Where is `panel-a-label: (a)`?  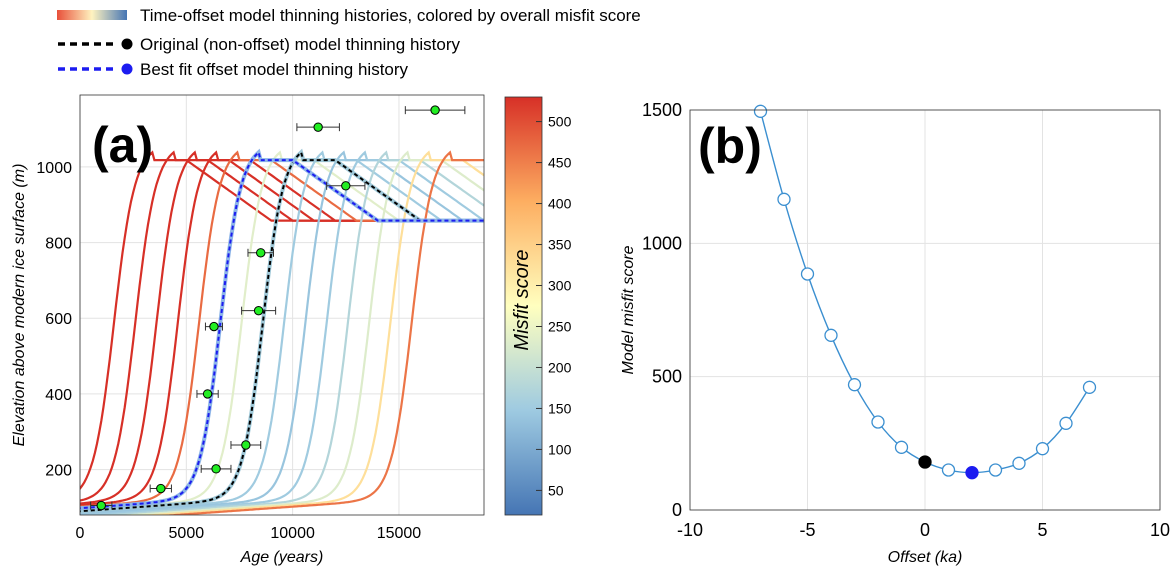
panel-a-label: (a) is located at coordinates (122, 145).